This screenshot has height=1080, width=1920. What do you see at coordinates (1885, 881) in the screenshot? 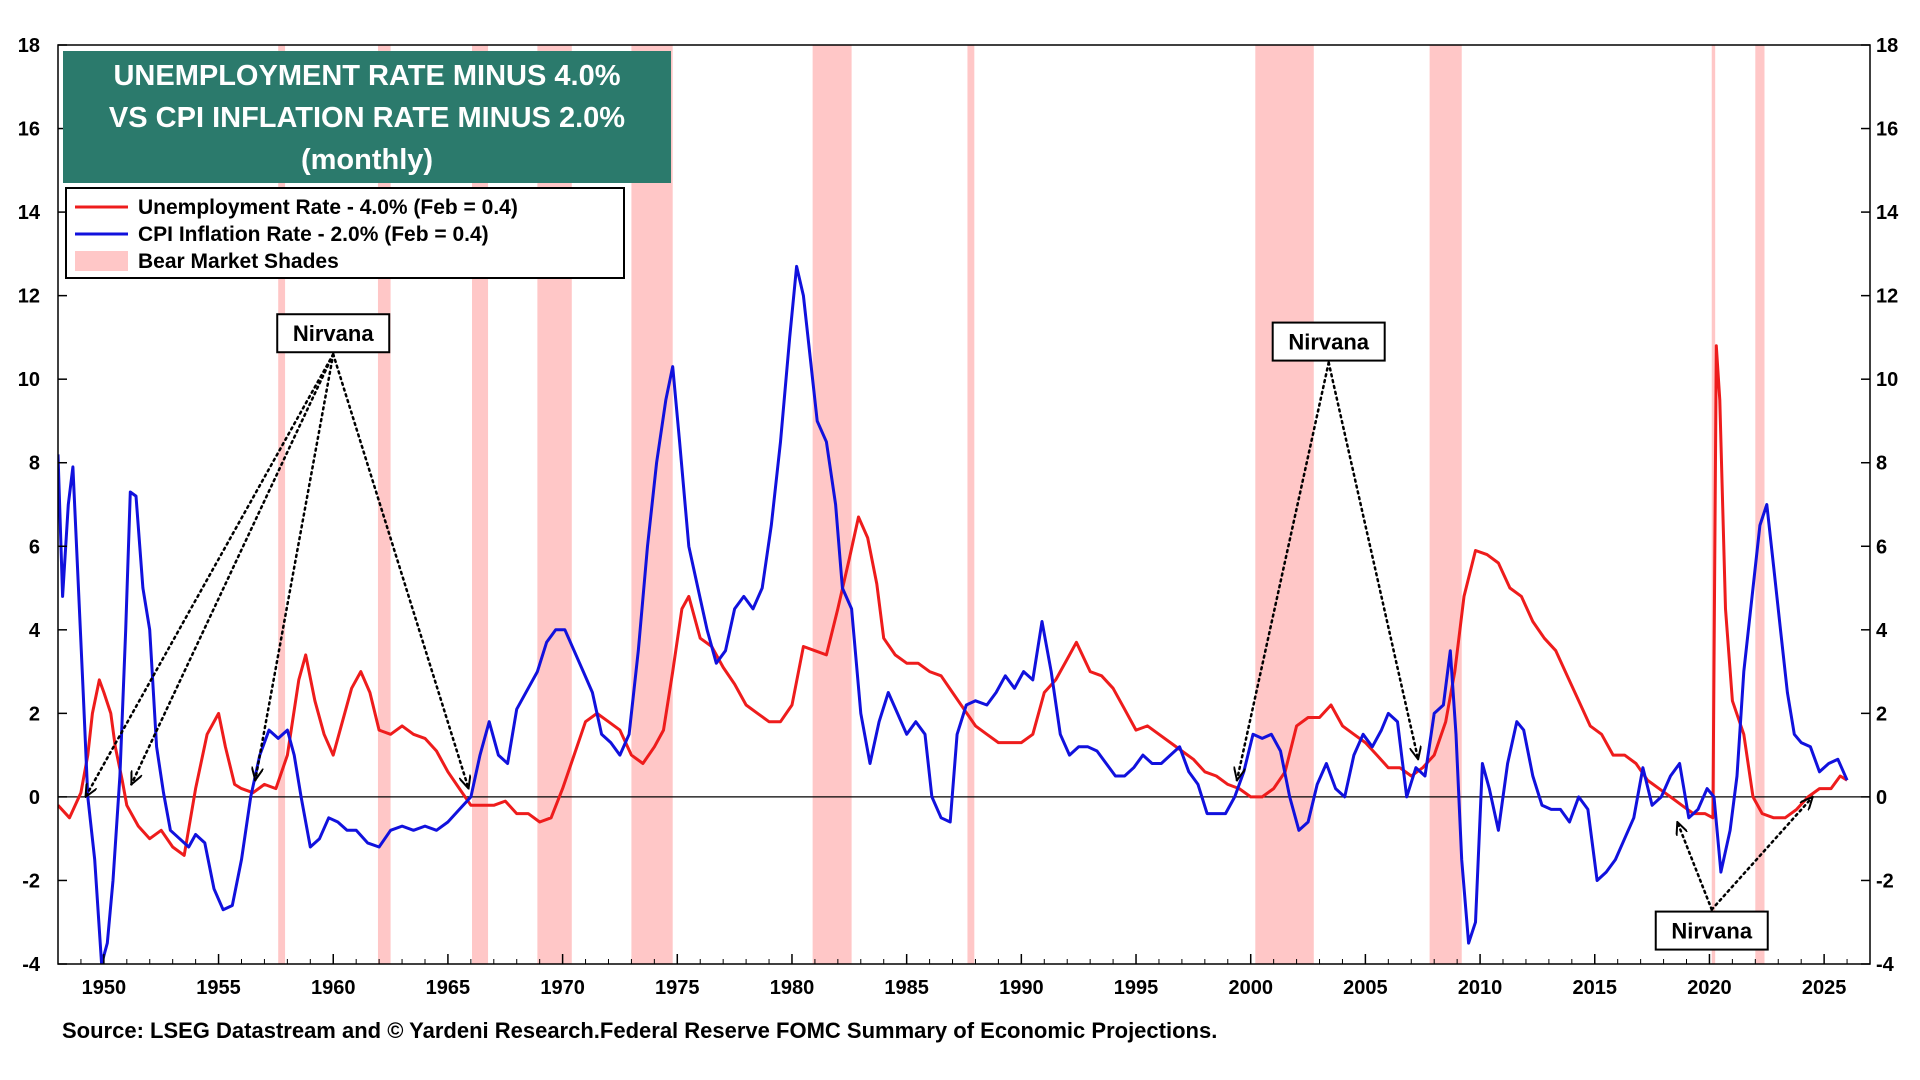
I see `y-tick-label-right: -2` at bounding box center [1885, 881].